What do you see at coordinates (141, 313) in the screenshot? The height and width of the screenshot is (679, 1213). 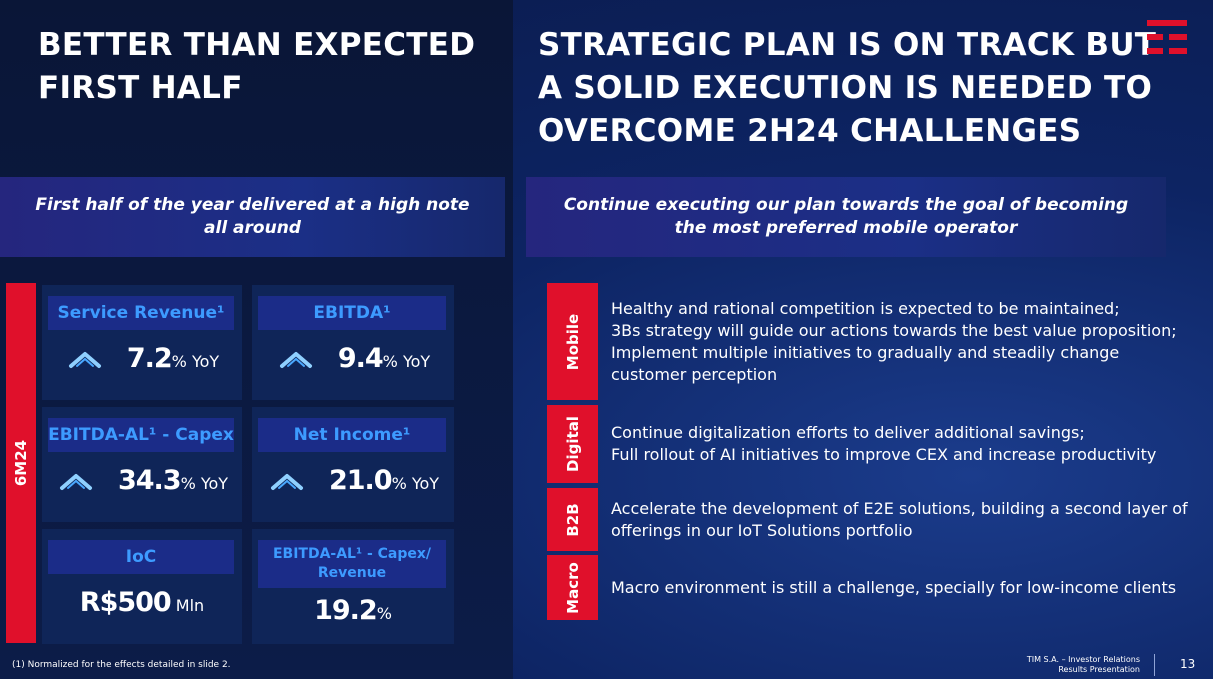 I see `kpi-title: Service Revenue¹` at bounding box center [141, 313].